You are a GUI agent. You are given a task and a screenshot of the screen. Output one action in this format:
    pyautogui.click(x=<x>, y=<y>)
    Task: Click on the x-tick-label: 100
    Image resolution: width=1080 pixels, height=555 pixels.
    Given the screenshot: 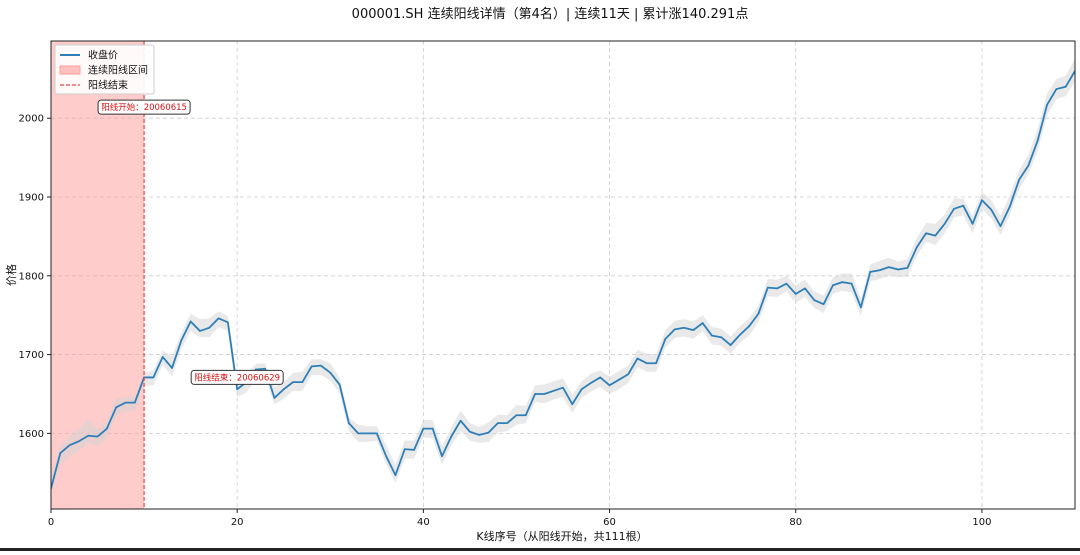 What is the action you would take?
    pyautogui.click(x=981, y=522)
    